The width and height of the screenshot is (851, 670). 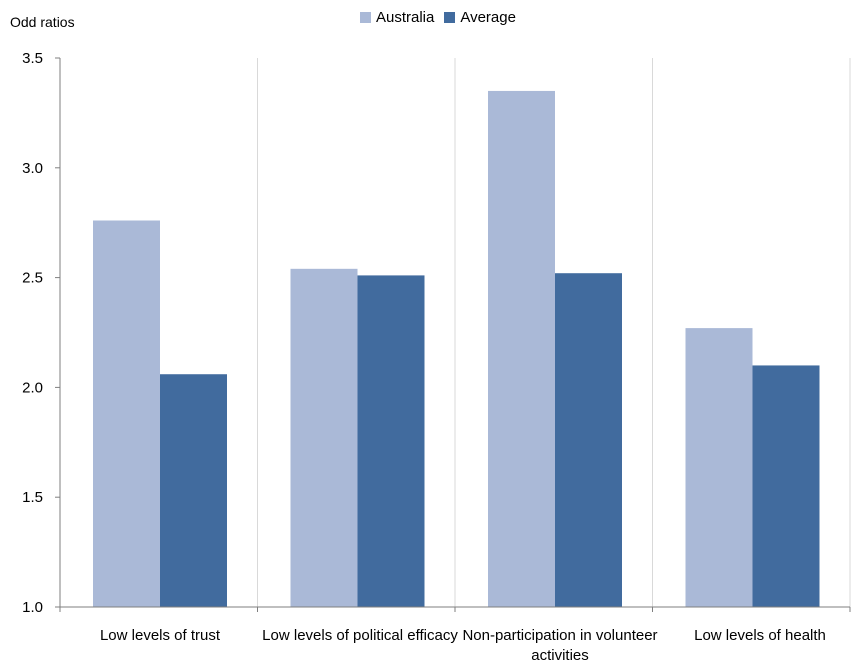 I want to click on legend-label-australia: Australia, so click(x=405, y=17).